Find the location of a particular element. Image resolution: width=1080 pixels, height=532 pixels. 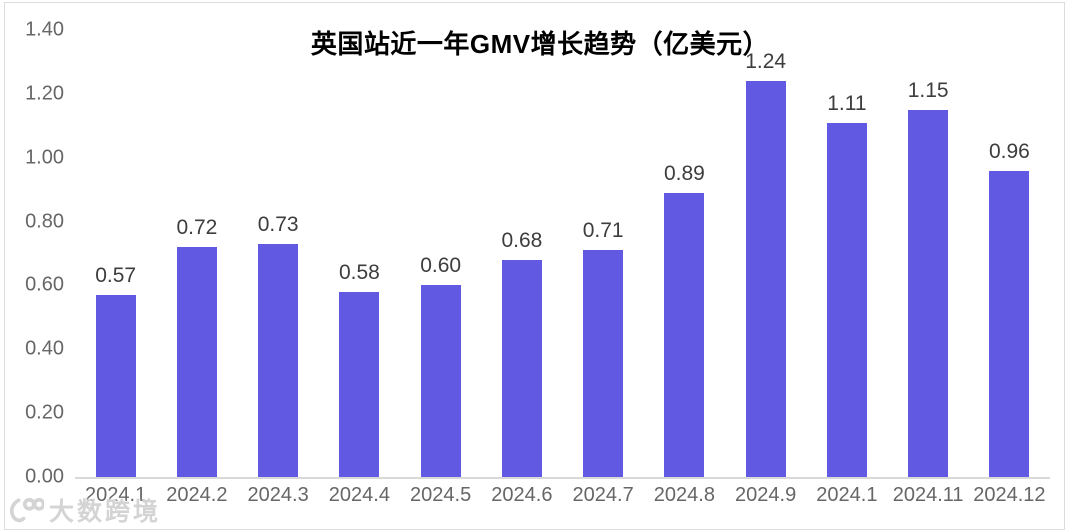

bar-slot: 0.89 is located at coordinates (684, 253).